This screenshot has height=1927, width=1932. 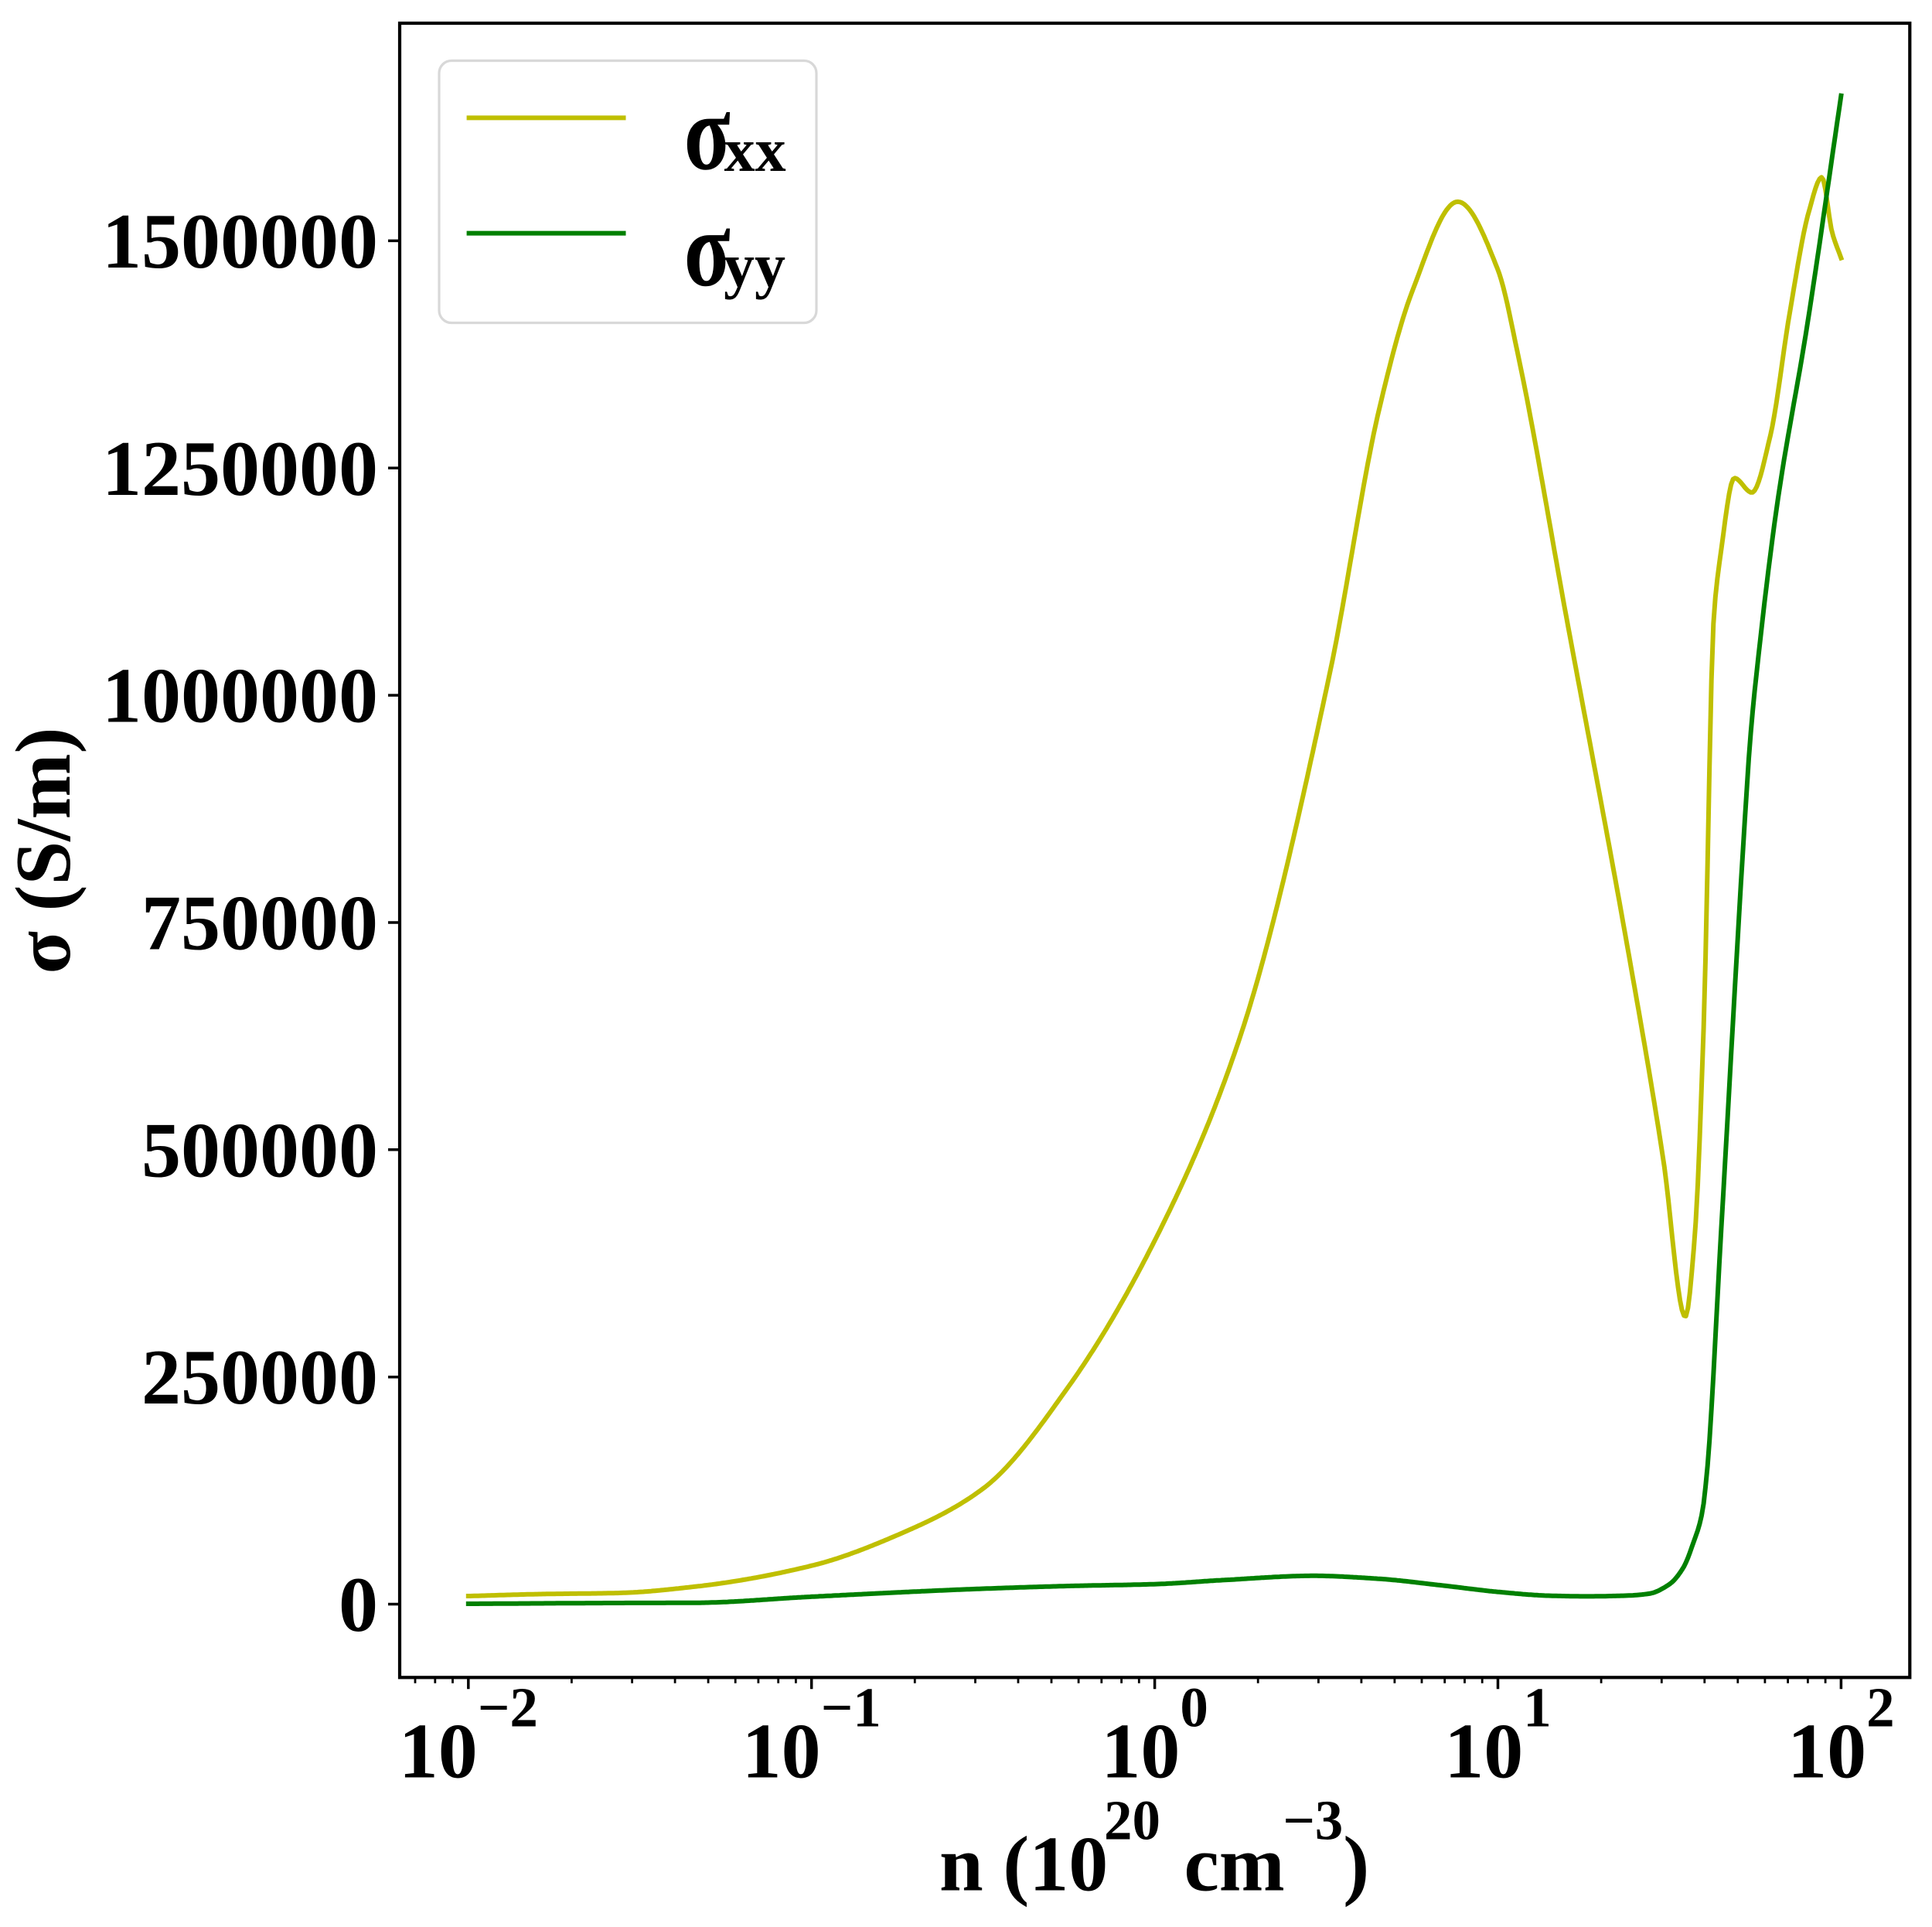 I want to click on svg-text: 250000, so click(x=259, y=1377).